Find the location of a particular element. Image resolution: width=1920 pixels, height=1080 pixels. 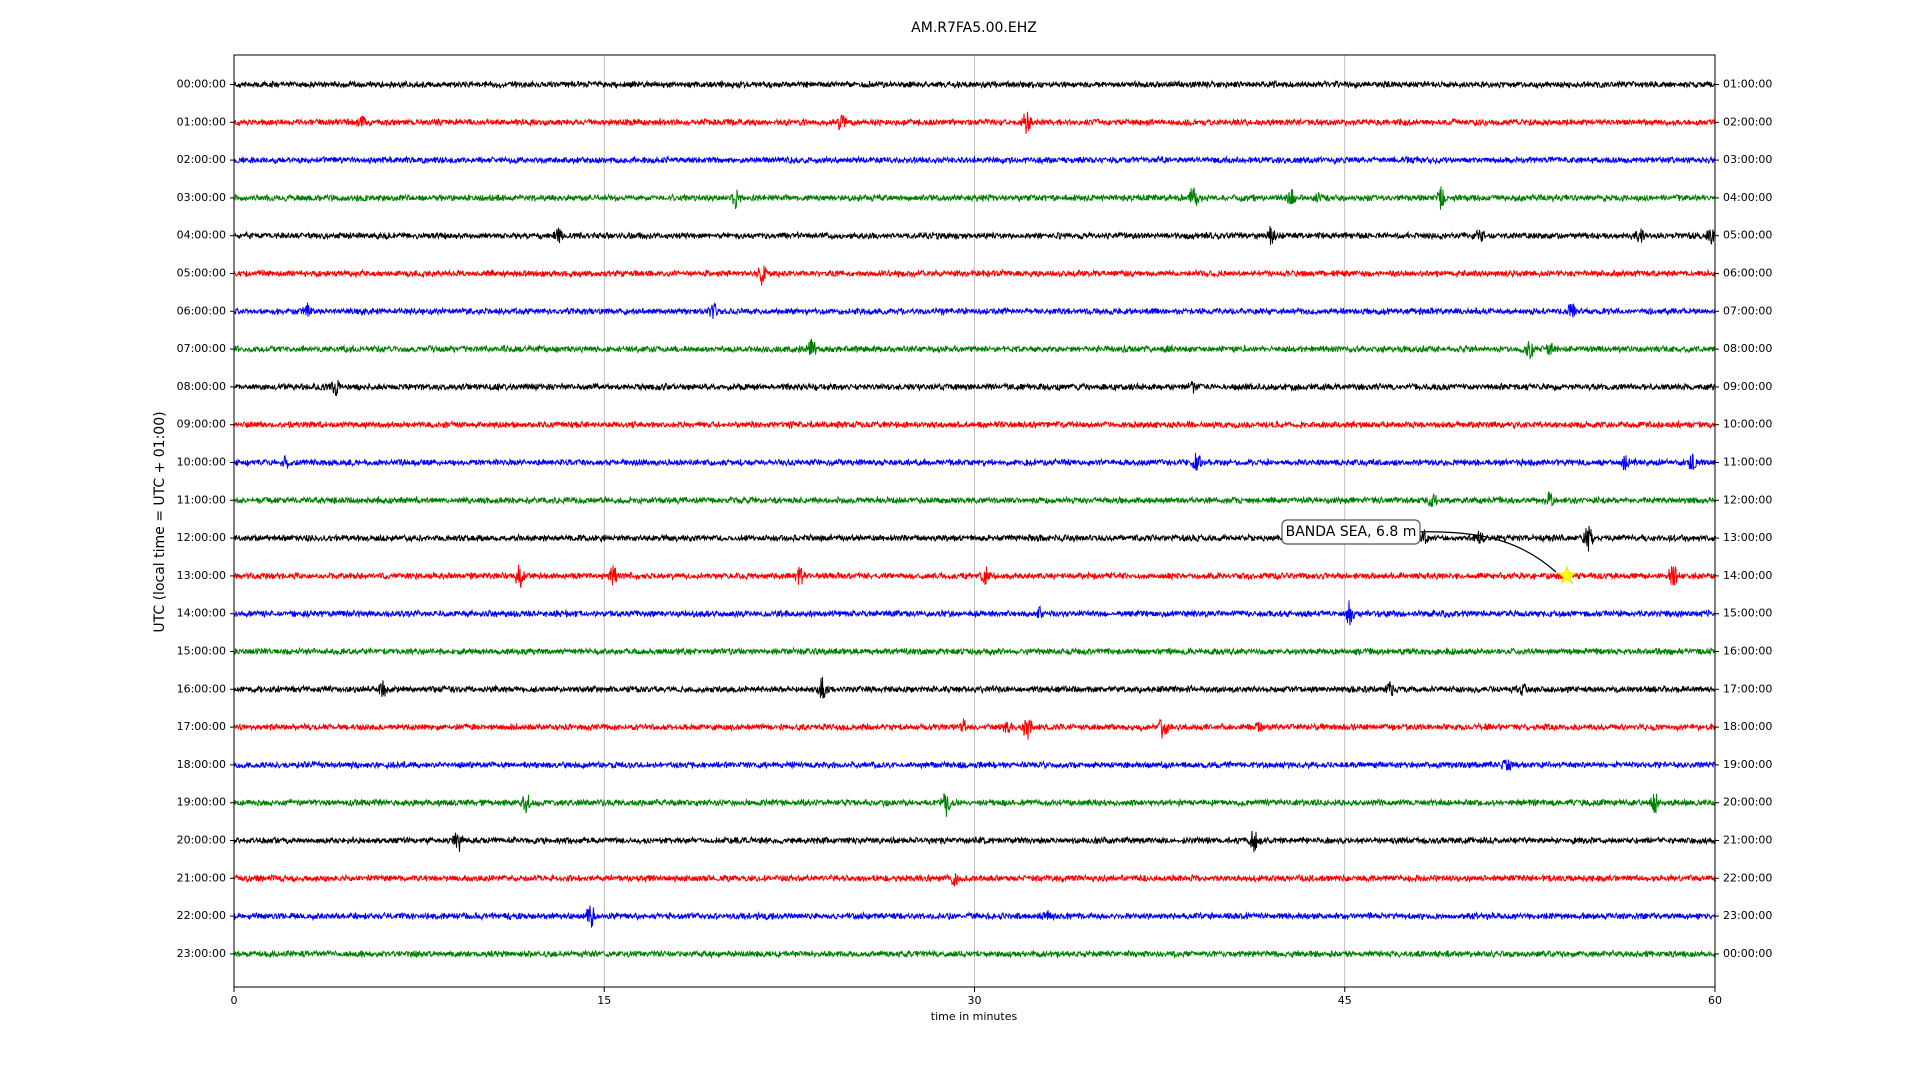

y-tick-label: 12:00:00 is located at coordinates (201, 537).